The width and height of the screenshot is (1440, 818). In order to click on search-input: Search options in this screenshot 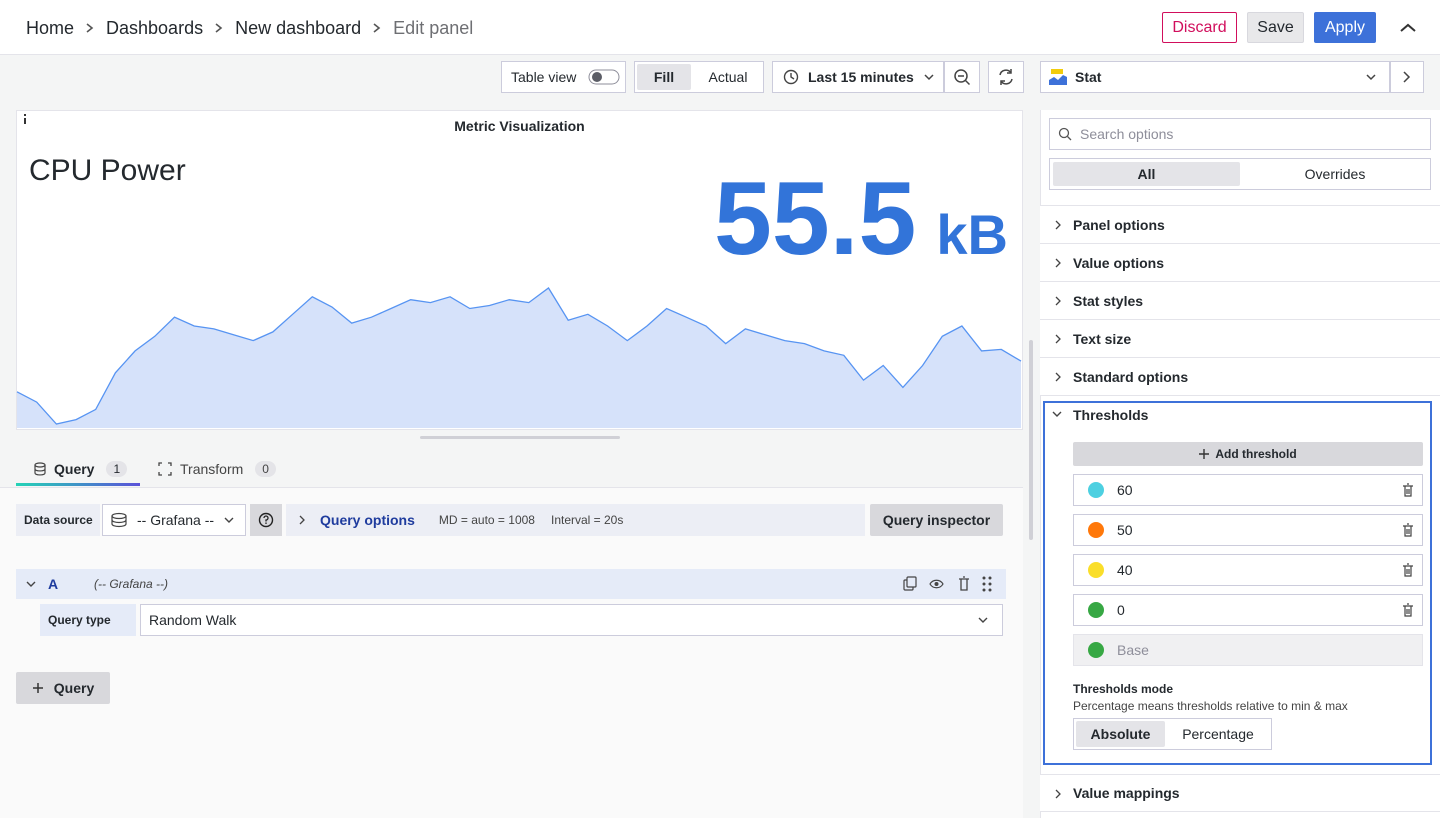, I will do `click(1240, 134)`.